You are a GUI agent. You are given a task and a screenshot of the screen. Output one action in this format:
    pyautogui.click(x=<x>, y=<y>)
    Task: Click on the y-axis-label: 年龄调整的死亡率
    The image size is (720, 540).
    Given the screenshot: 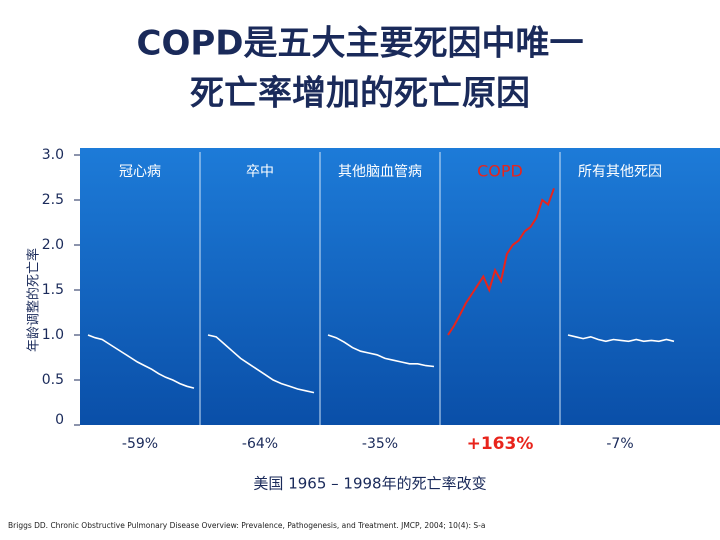 What is the action you would take?
    pyautogui.click(x=34, y=300)
    